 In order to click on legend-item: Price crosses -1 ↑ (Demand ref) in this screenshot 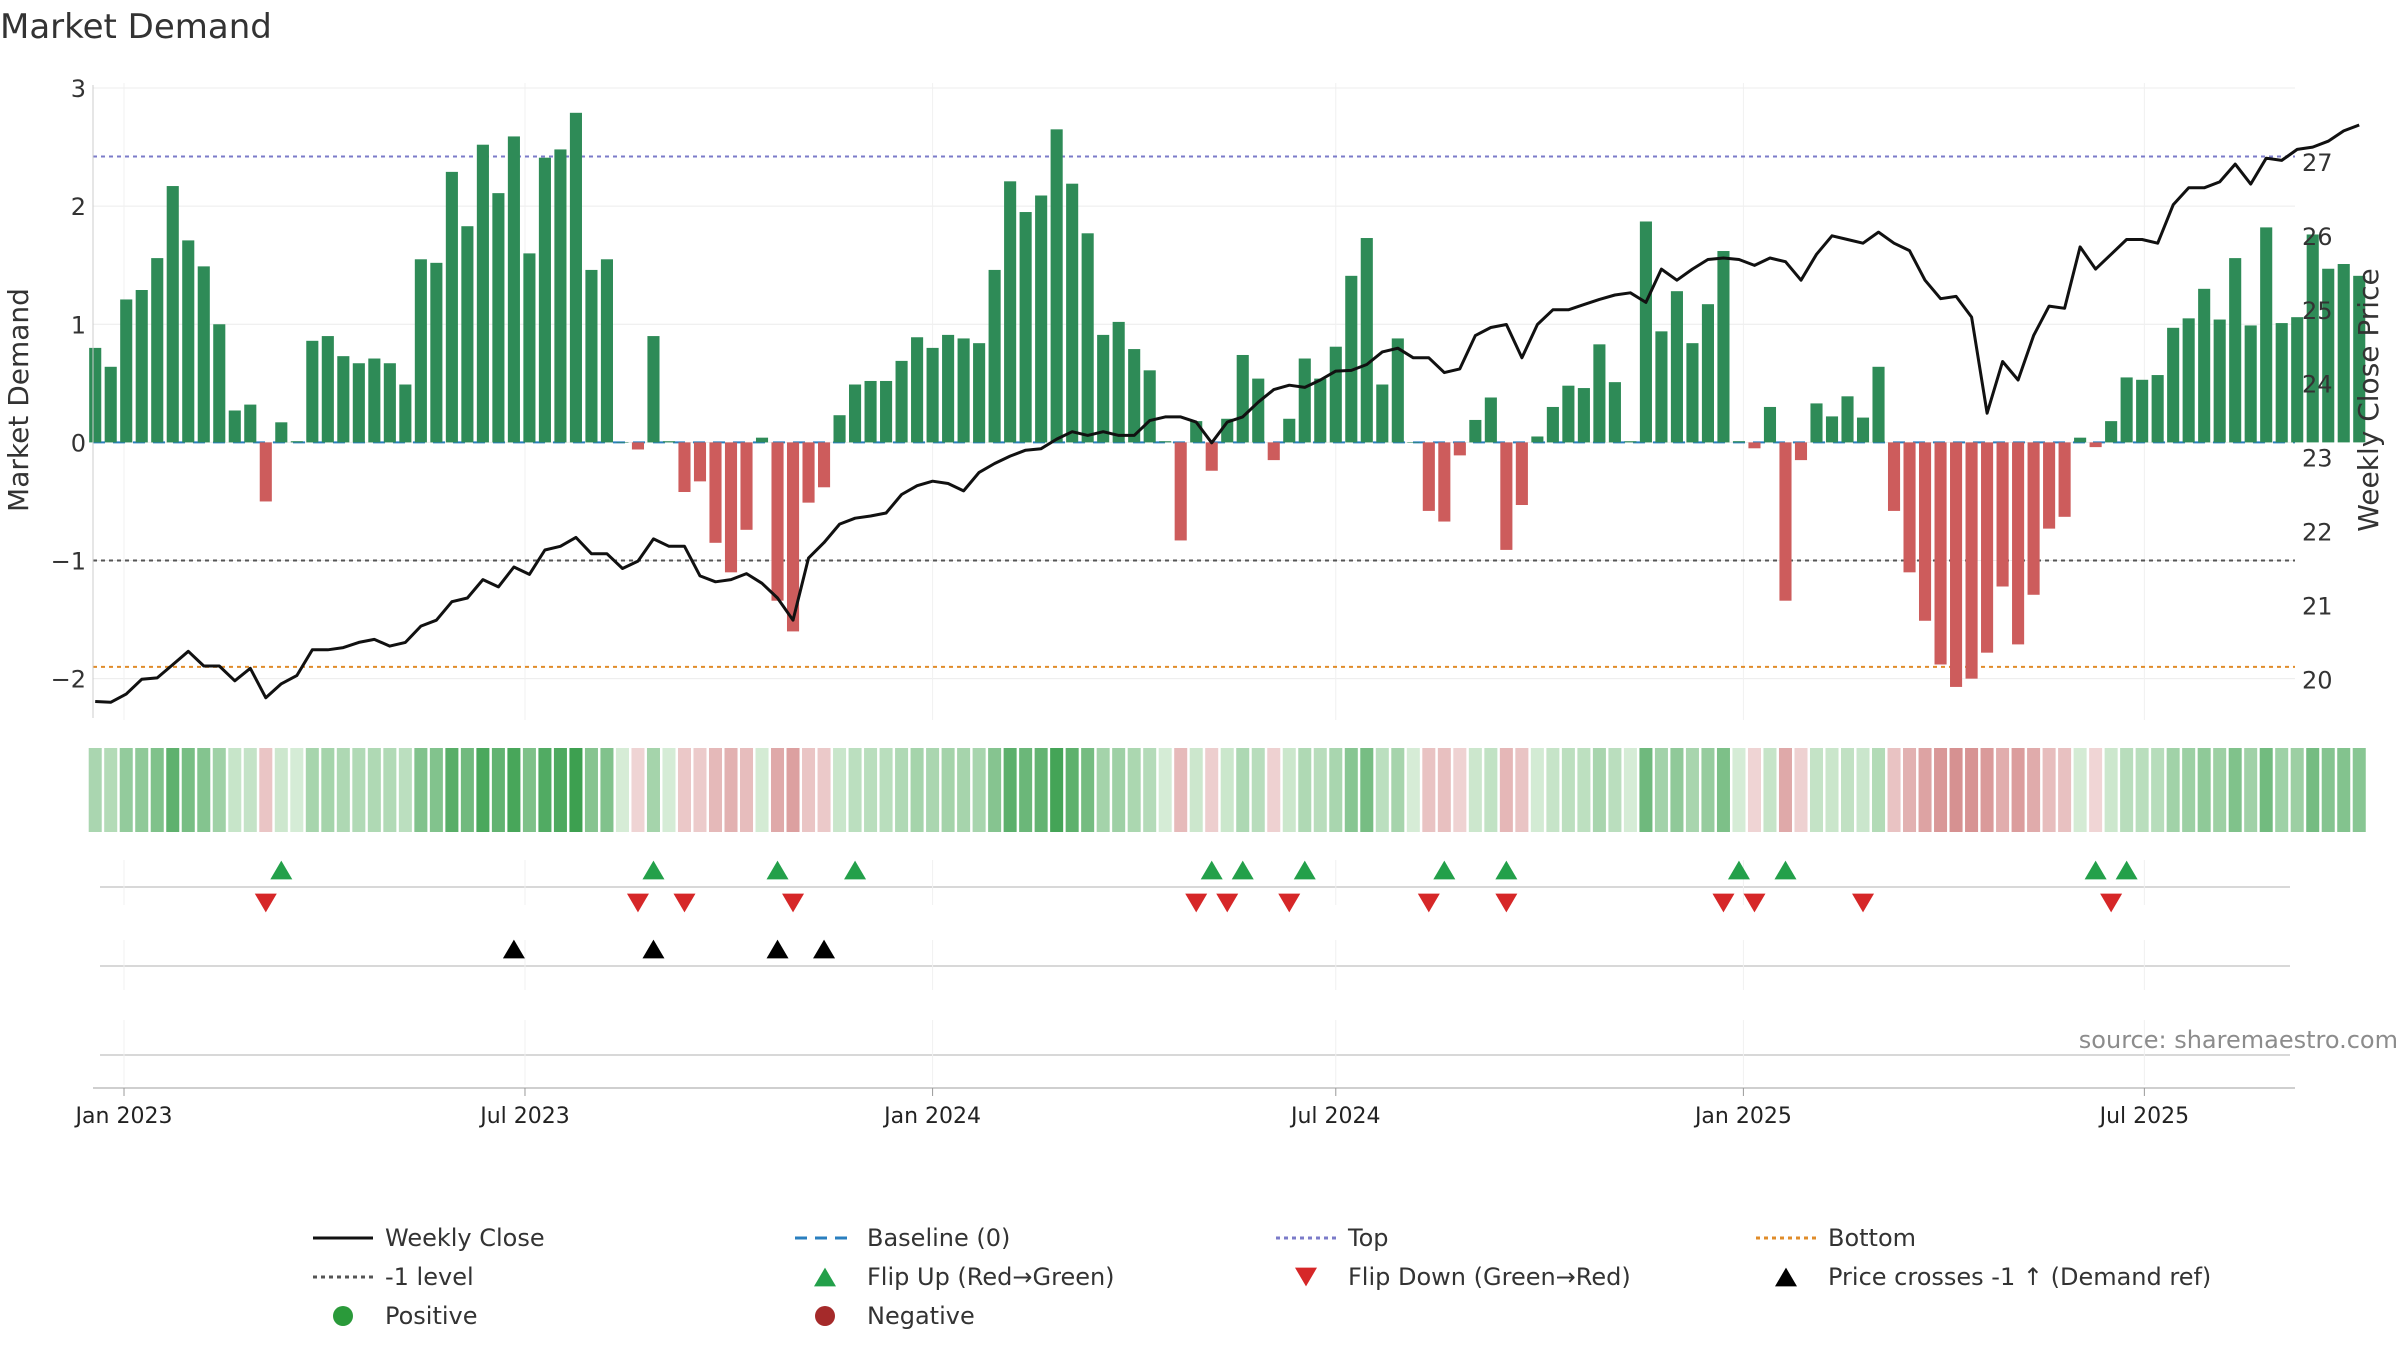, I will do `click(1993, 1277)`.